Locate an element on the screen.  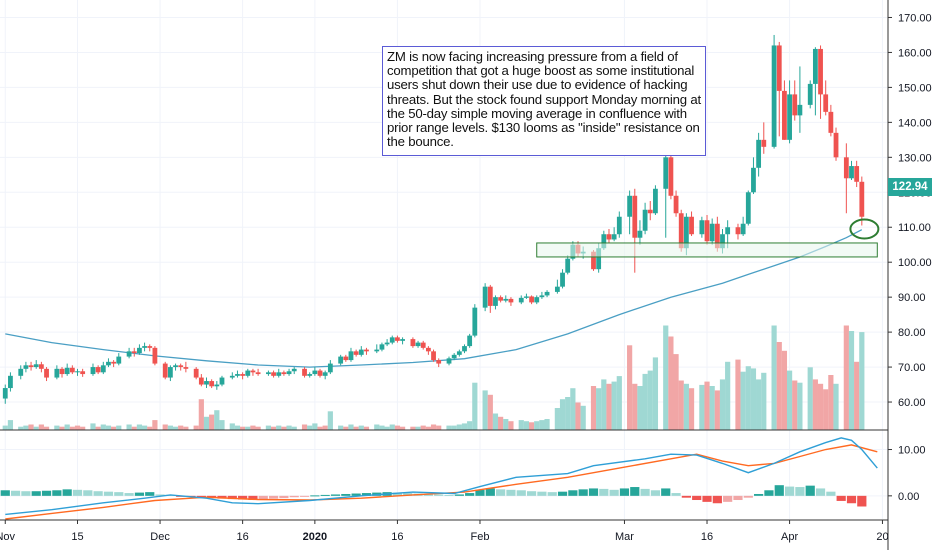
time-tick-label: Mar is located at coordinates (624, 537).